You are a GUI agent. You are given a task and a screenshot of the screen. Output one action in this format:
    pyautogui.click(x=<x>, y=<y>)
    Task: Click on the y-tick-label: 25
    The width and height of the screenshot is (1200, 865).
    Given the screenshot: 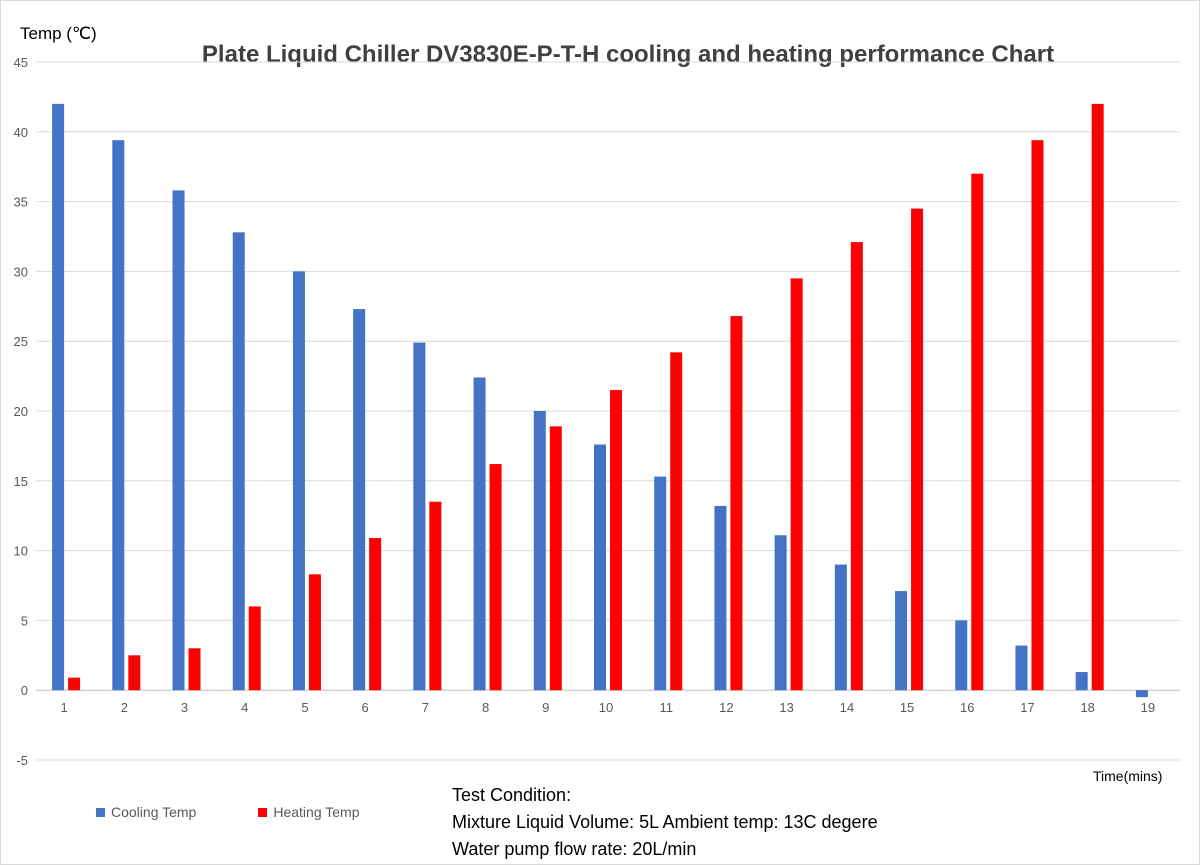 What is the action you would take?
    pyautogui.click(x=21, y=341)
    